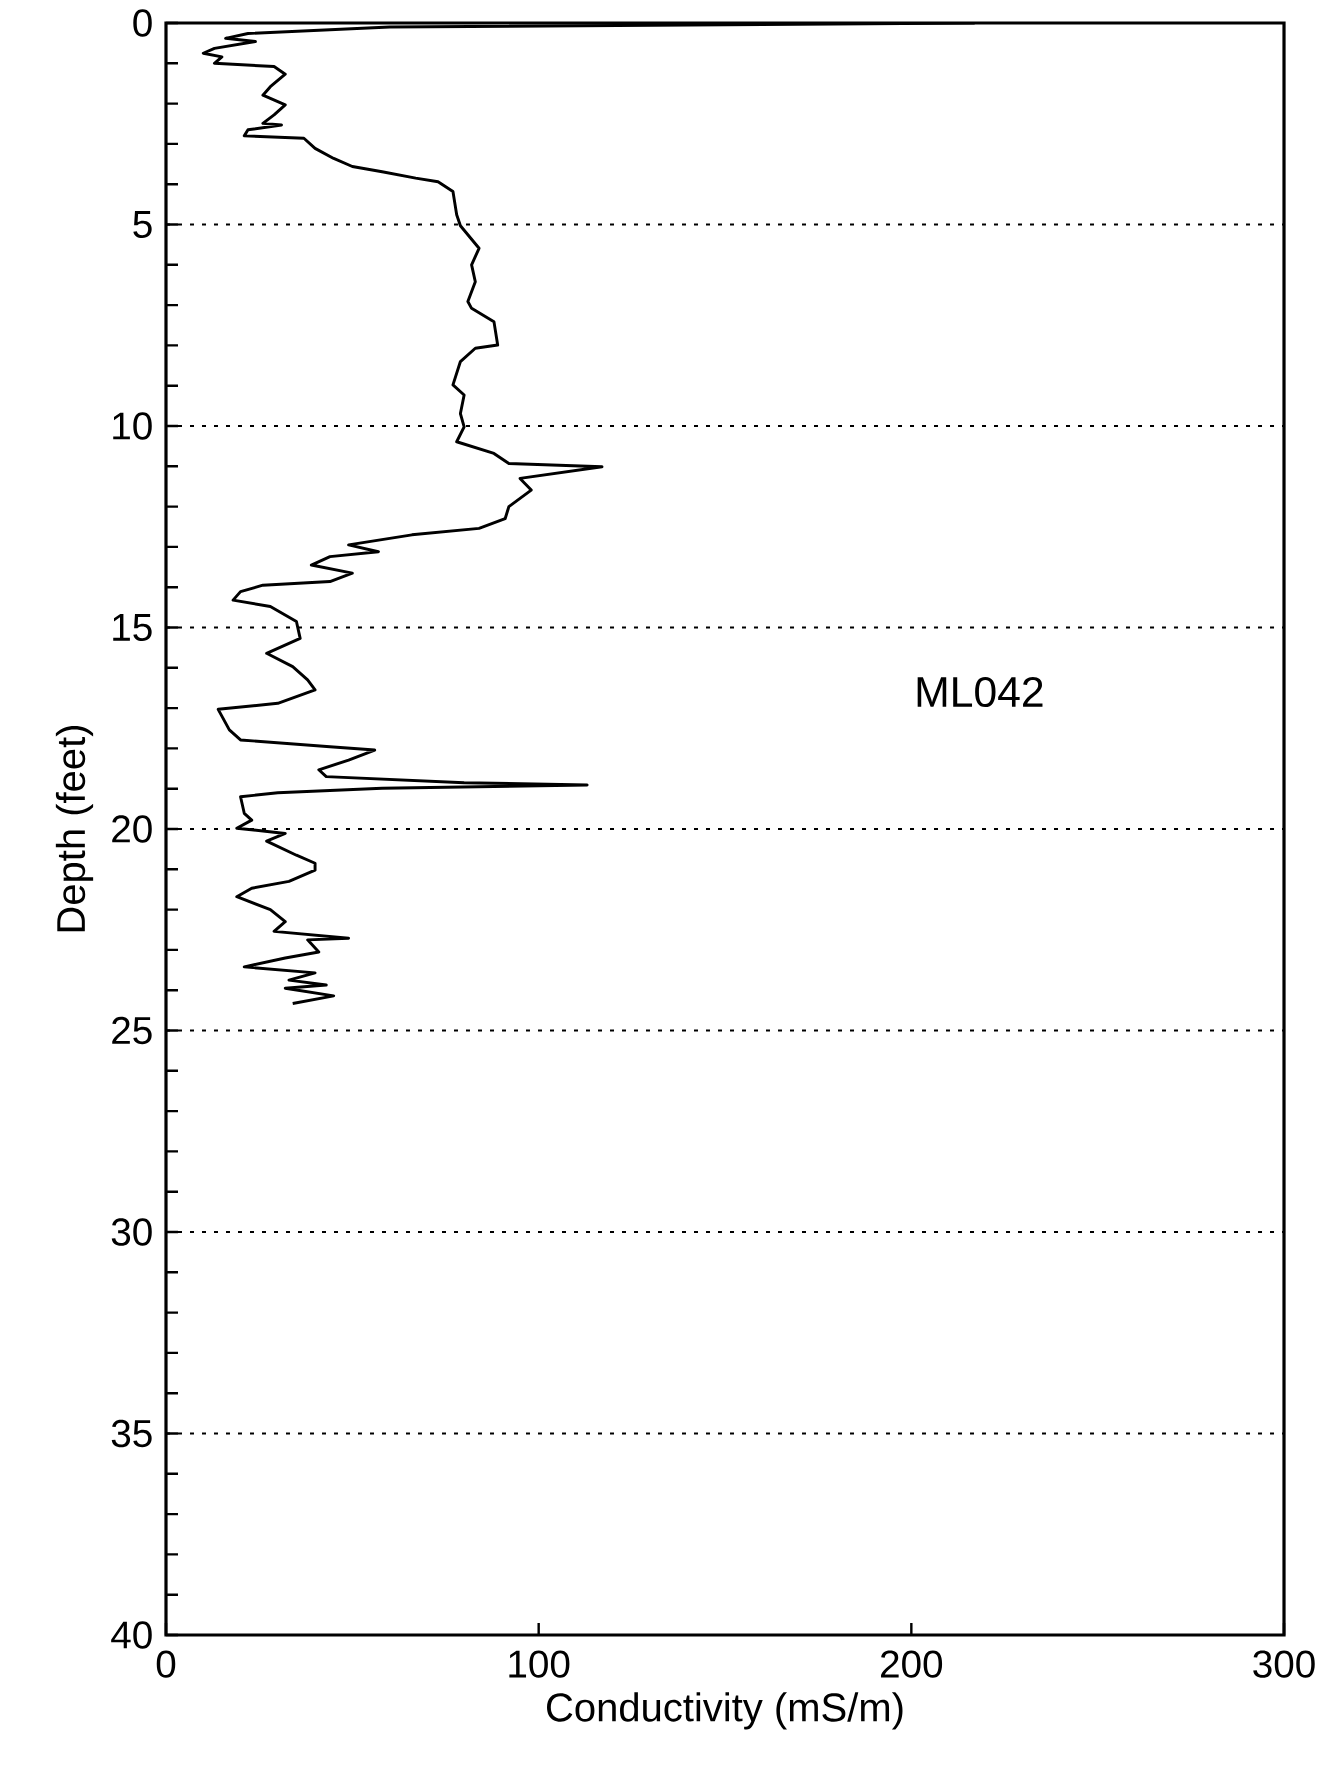  Describe the element at coordinates (131, 1635) in the screenshot. I see `y-tick-label: 40` at that location.